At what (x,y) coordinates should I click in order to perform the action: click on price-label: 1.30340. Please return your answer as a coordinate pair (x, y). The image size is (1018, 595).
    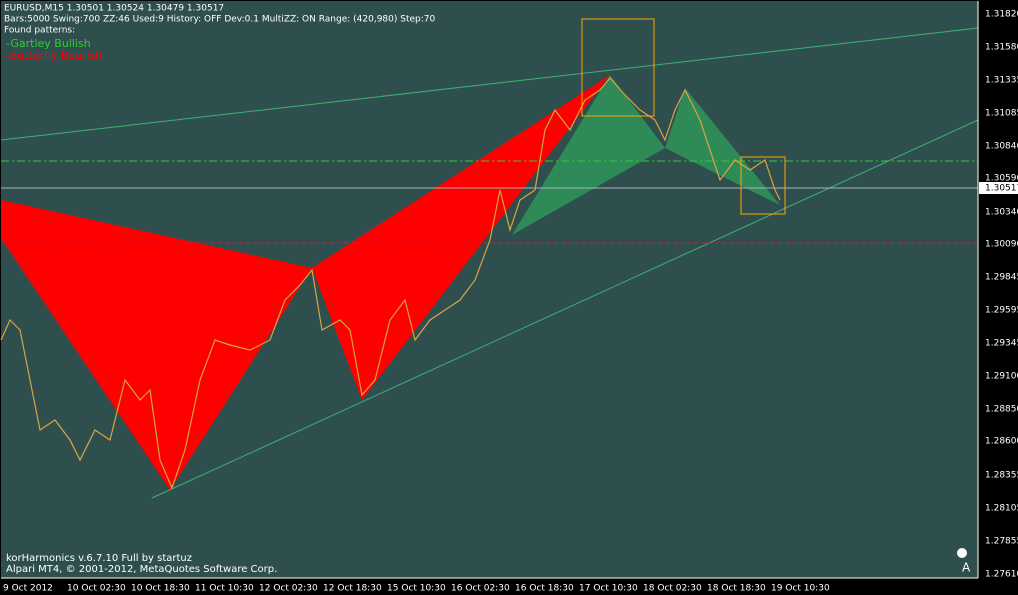
    Looking at the image, I should click on (1001, 213).